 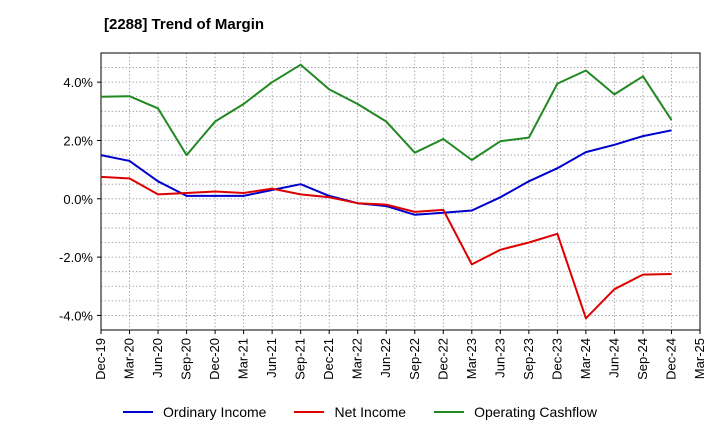 What do you see at coordinates (499, 358) in the screenshot?
I see `x-tick-label: Jun-23` at bounding box center [499, 358].